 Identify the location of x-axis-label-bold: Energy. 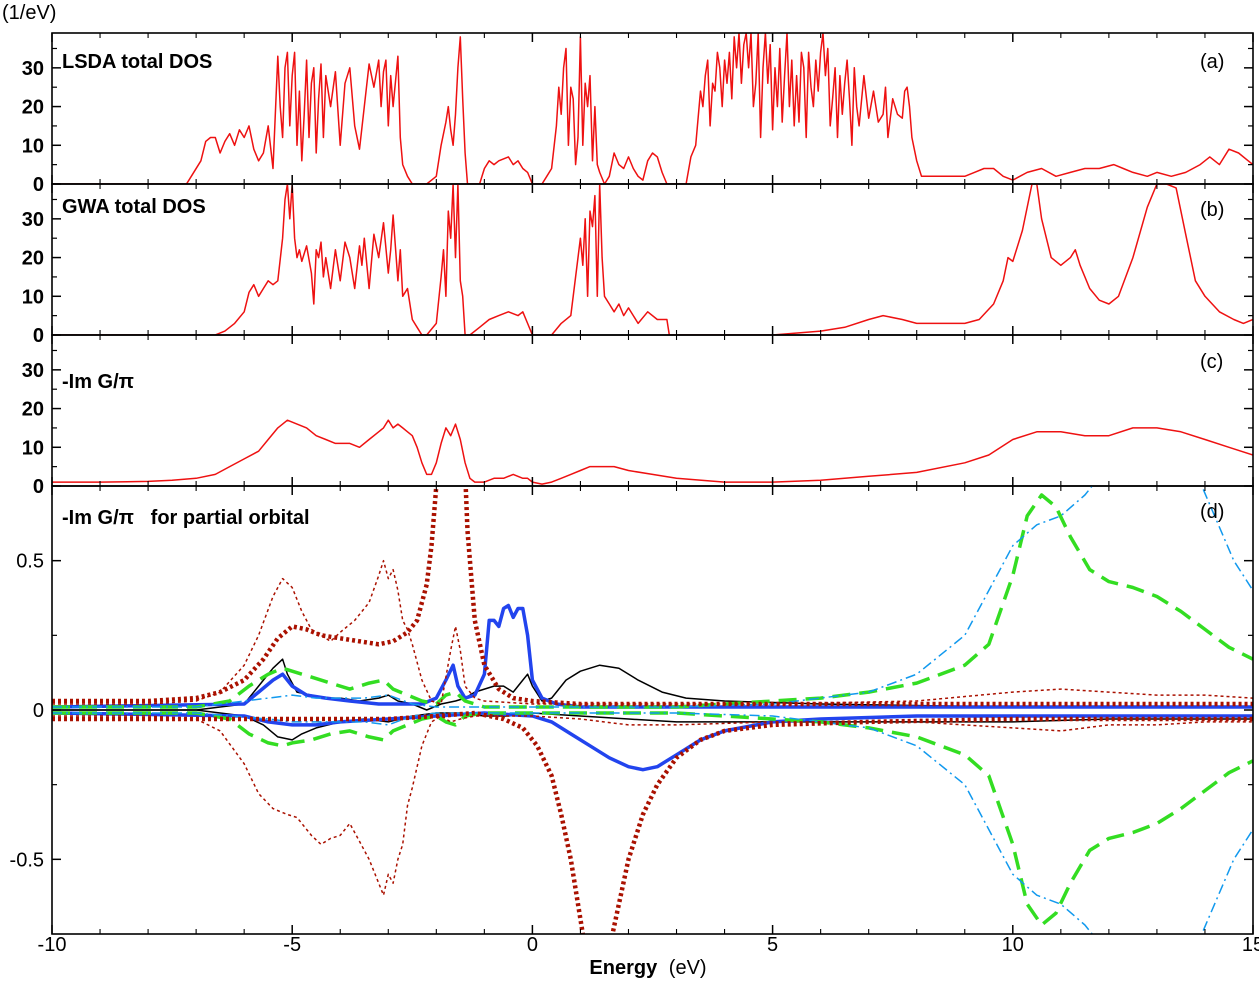
(623, 968).